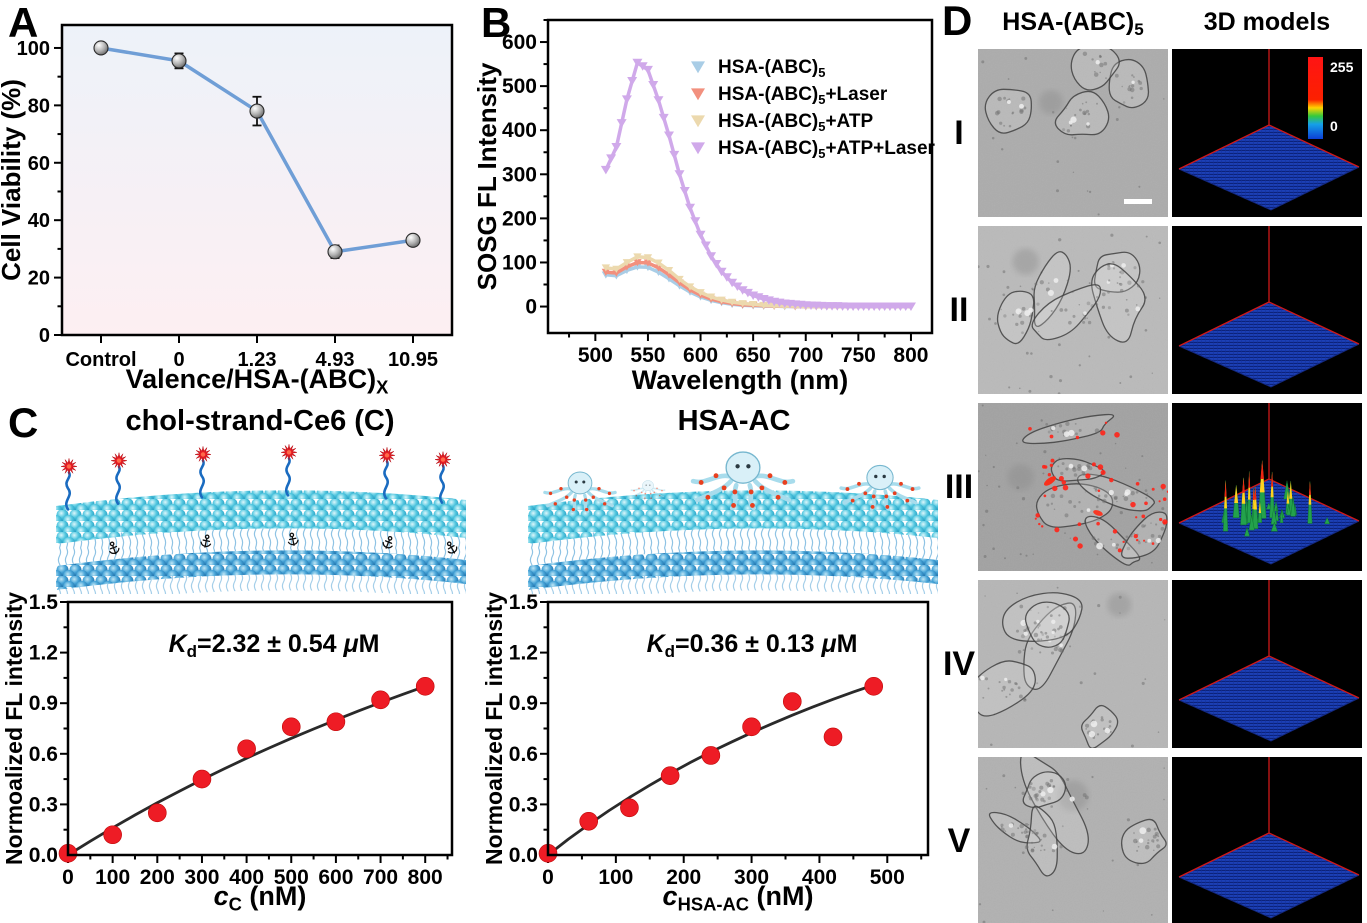  Describe the element at coordinates (1267, 487) in the screenshot. I see `3d-model-row-III` at that location.